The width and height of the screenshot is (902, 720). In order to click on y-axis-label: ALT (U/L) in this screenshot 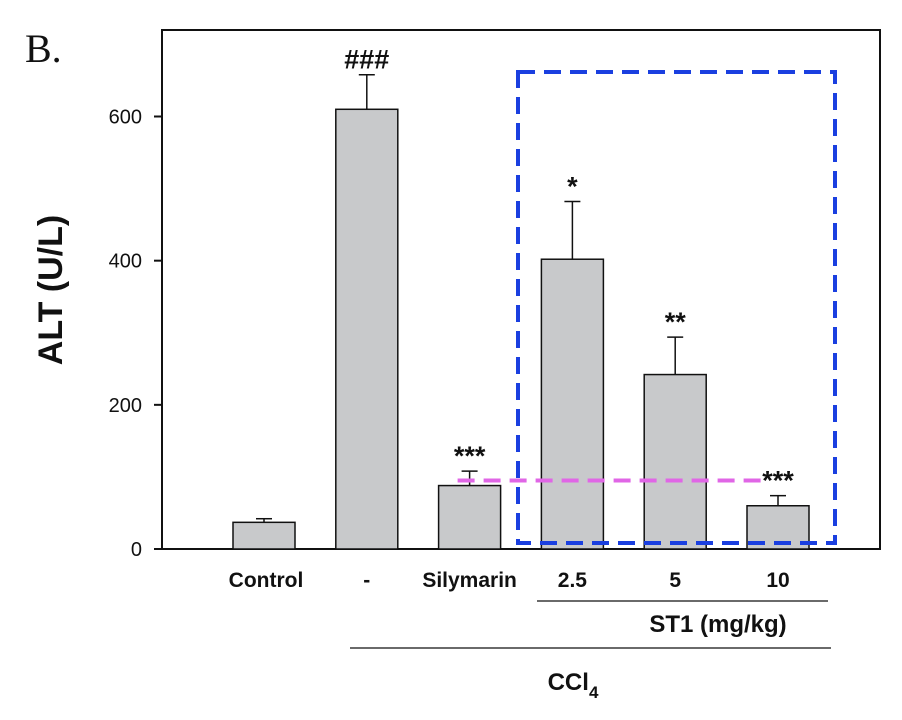, I will do `click(51, 290)`.